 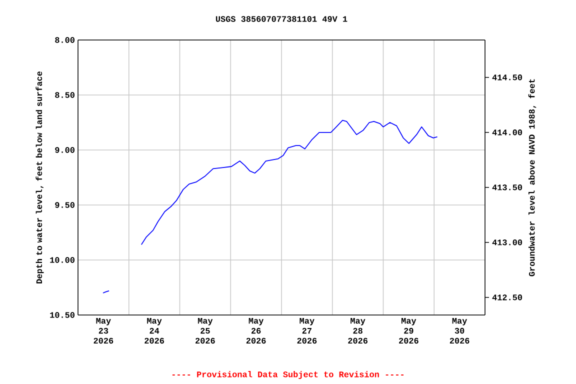 What do you see at coordinates (408, 331) in the screenshot?
I see `x-tick-label: May 29 2026` at bounding box center [408, 331].